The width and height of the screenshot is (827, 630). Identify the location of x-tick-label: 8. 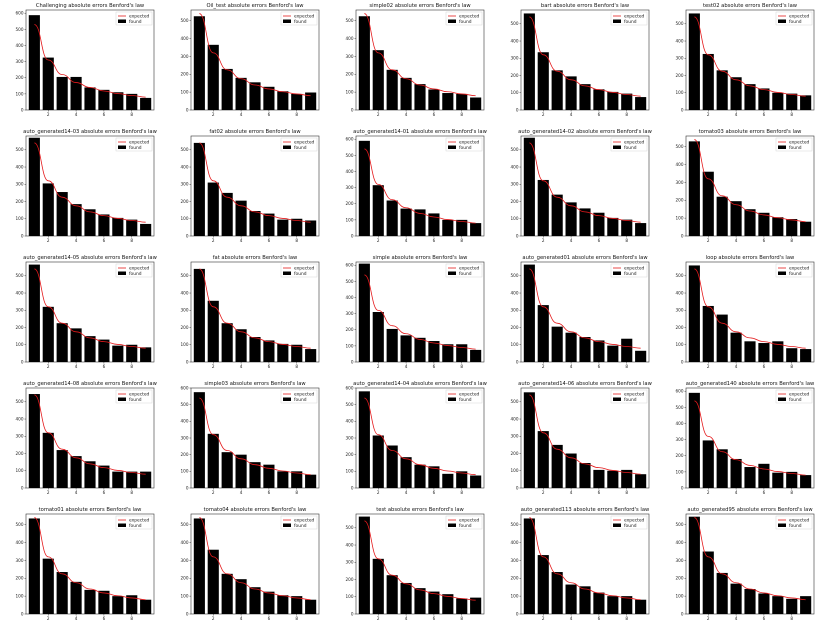
(461, 618).